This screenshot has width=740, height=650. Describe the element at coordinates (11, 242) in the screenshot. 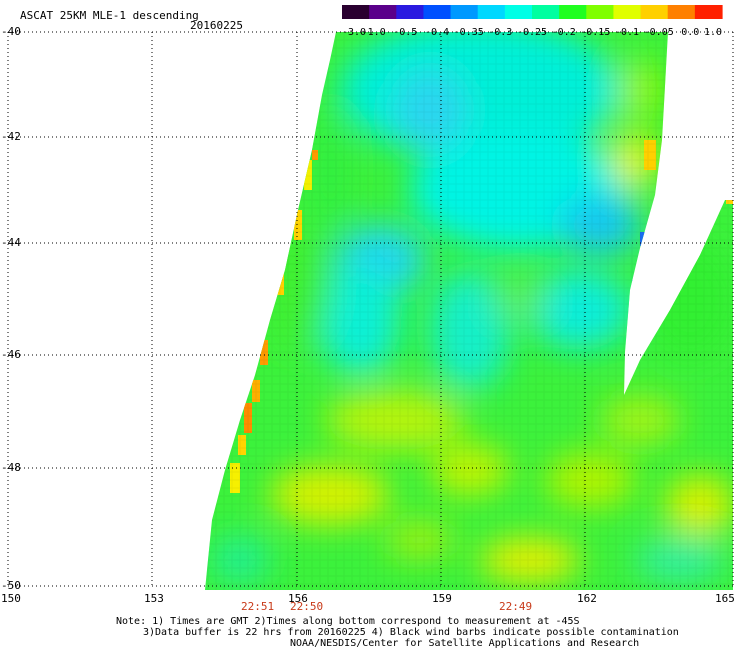

I see `lat-label: -44` at that location.